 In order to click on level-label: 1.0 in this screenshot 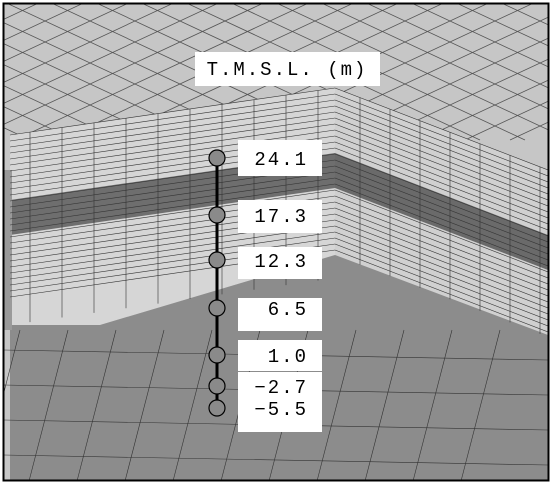, I will do `click(288, 357)`.